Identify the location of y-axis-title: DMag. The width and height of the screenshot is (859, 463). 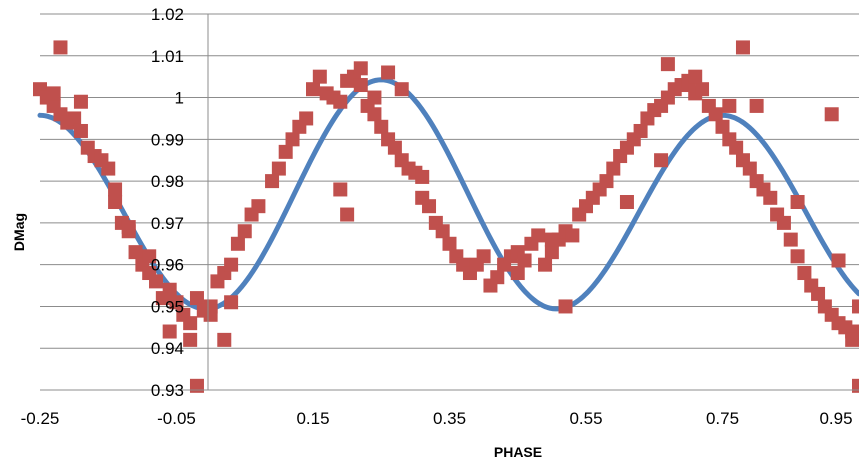
(19, 232).